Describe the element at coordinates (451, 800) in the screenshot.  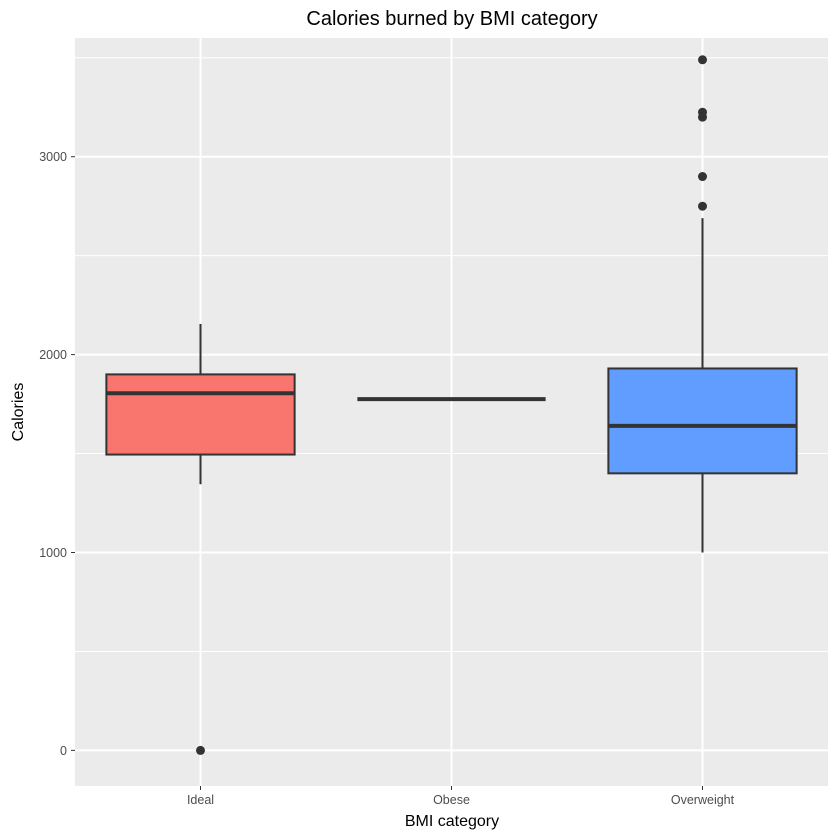
I see `x-tick-label: Obese` at that location.